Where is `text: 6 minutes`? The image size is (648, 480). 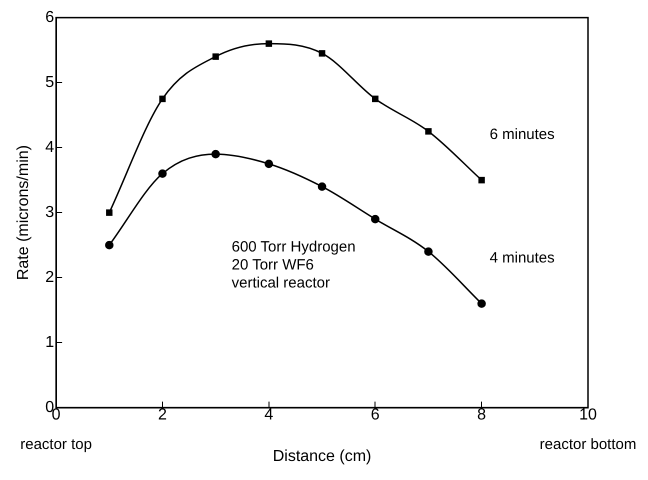 text: 6 minutes is located at coordinates (522, 135).